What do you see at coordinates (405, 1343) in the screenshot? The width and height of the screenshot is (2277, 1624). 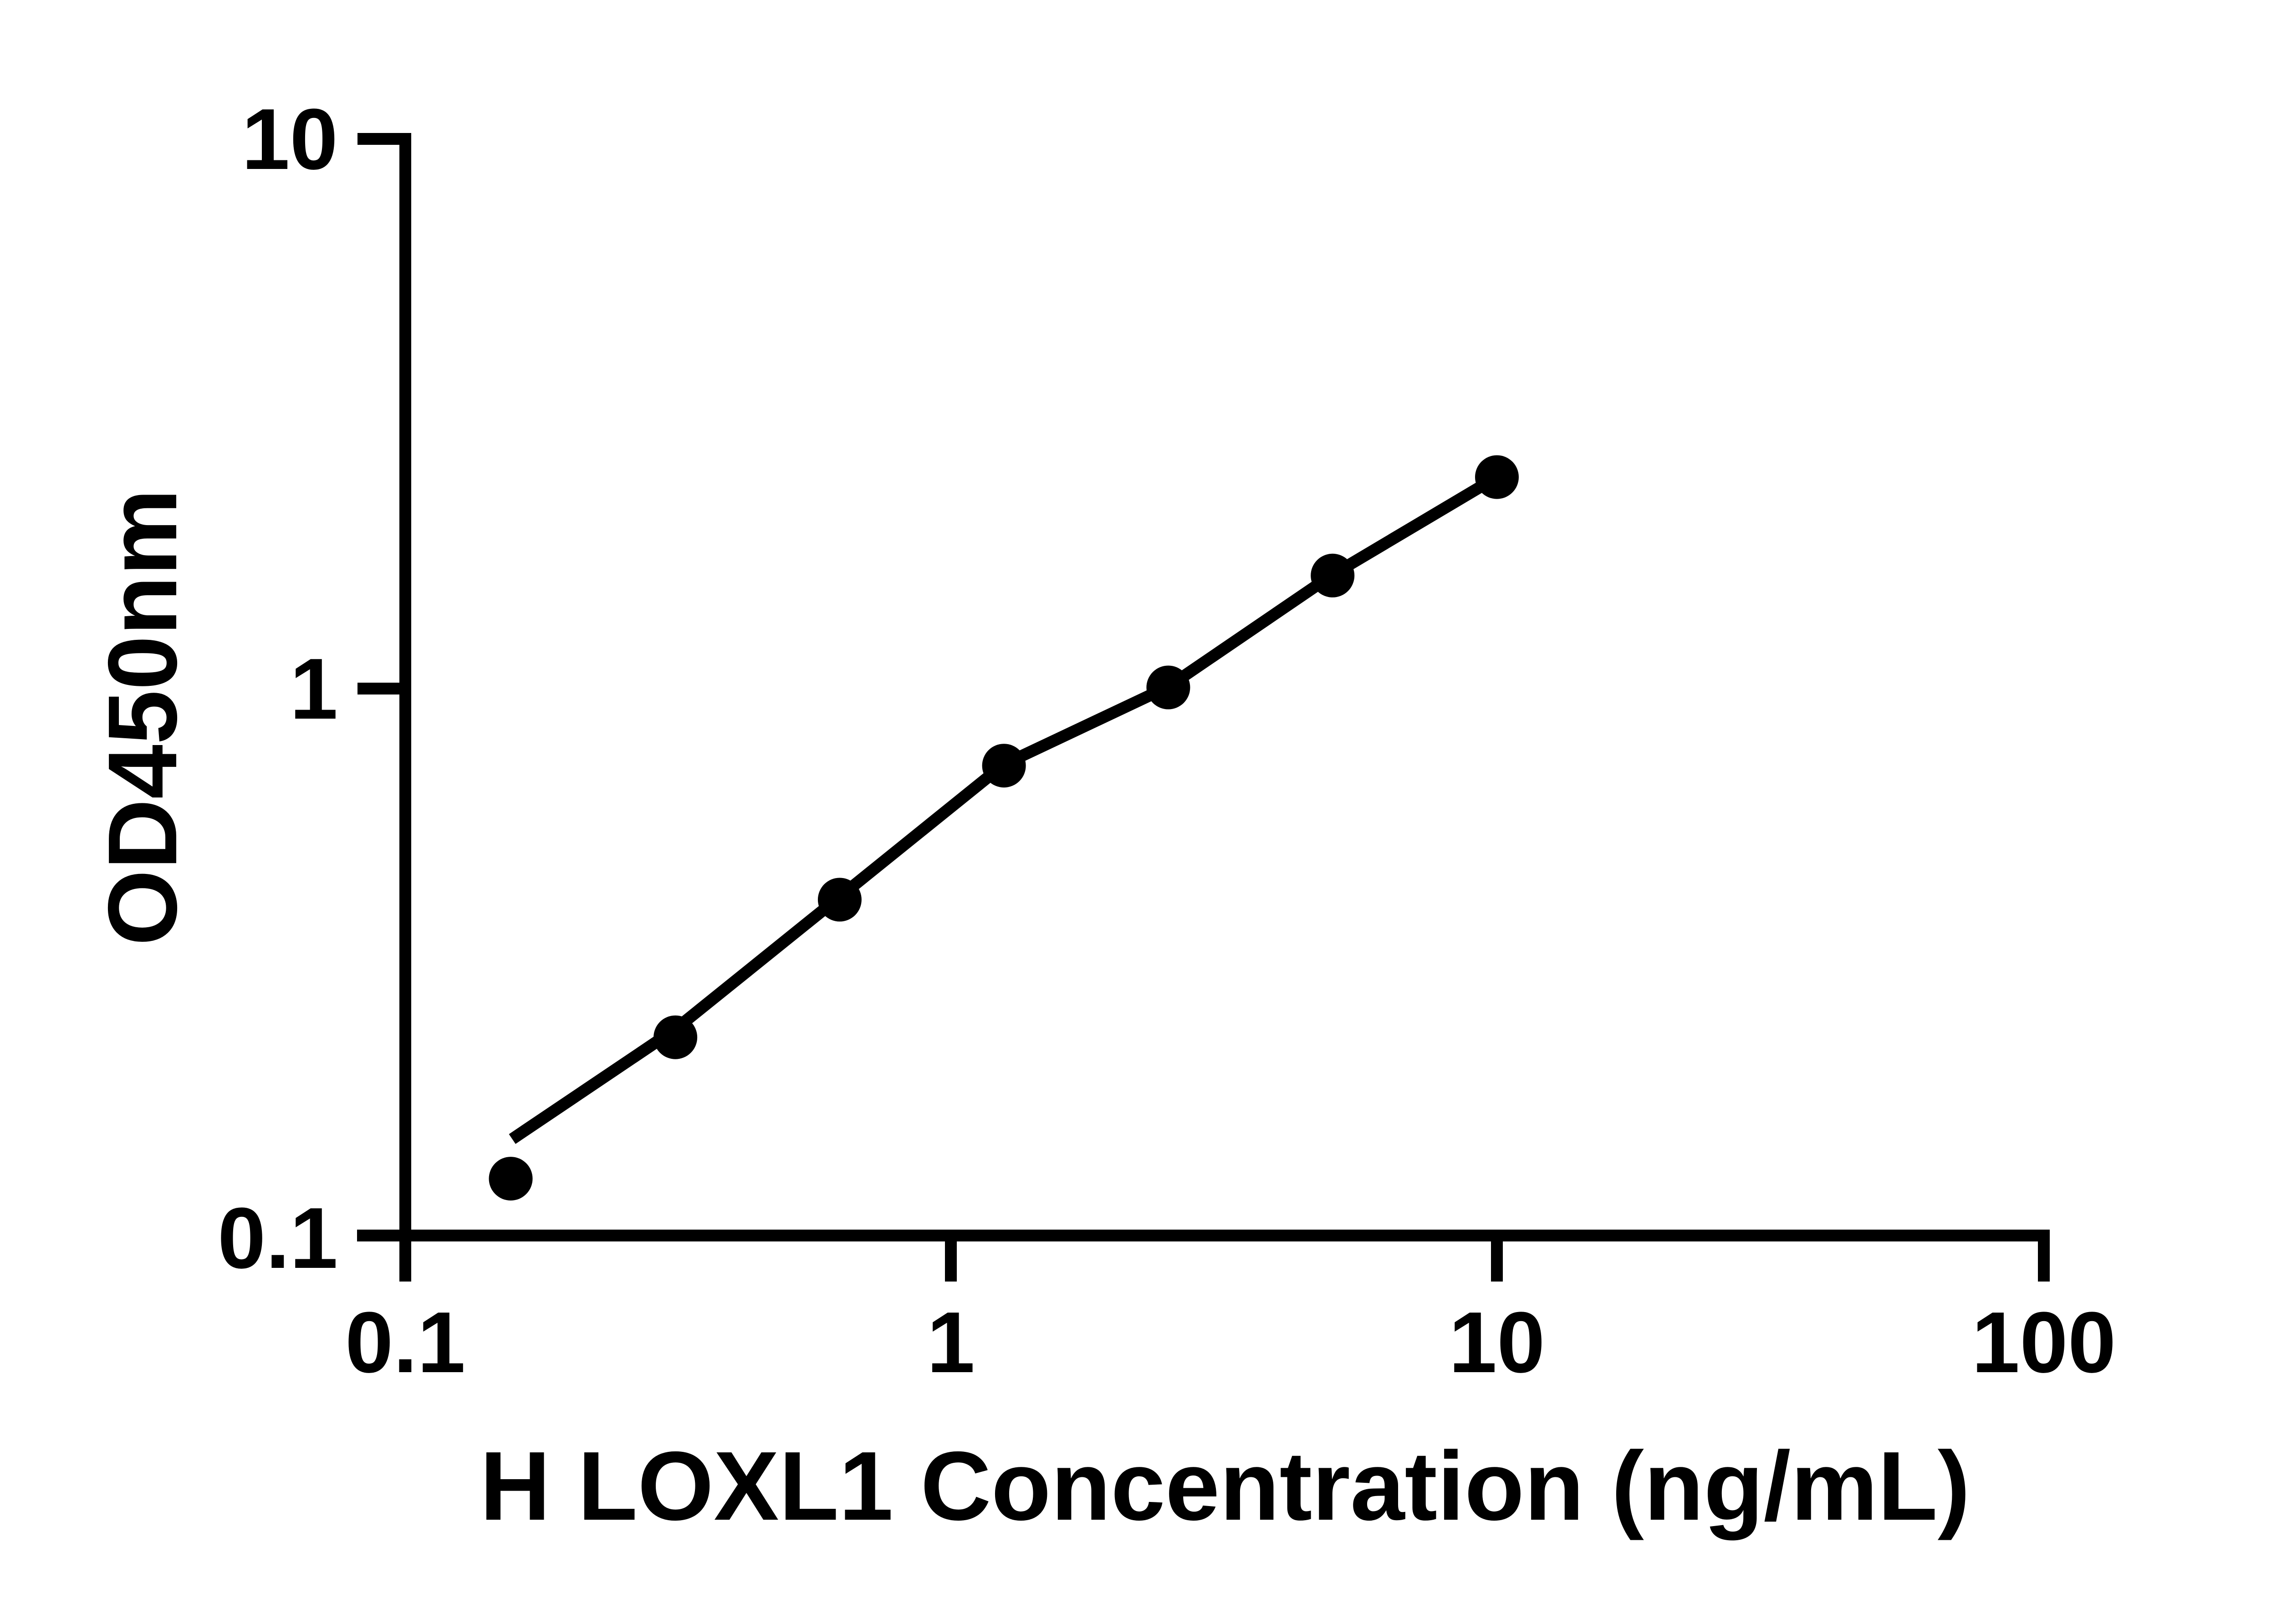 I see `x-tick-label-0.1: 0.1` at bounding box center [405, 1343].